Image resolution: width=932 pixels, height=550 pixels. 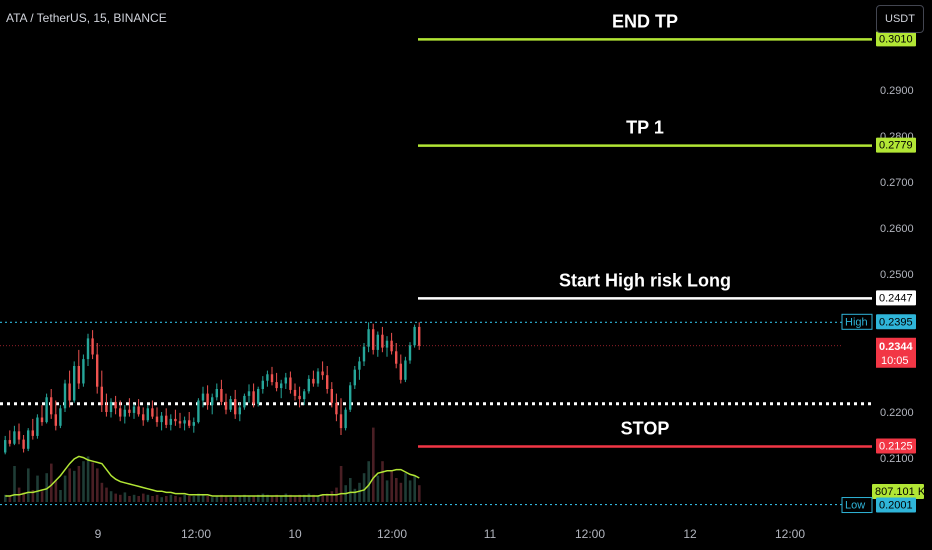 I want to click on low-price-tag-bg, so click(x=896, y=505).